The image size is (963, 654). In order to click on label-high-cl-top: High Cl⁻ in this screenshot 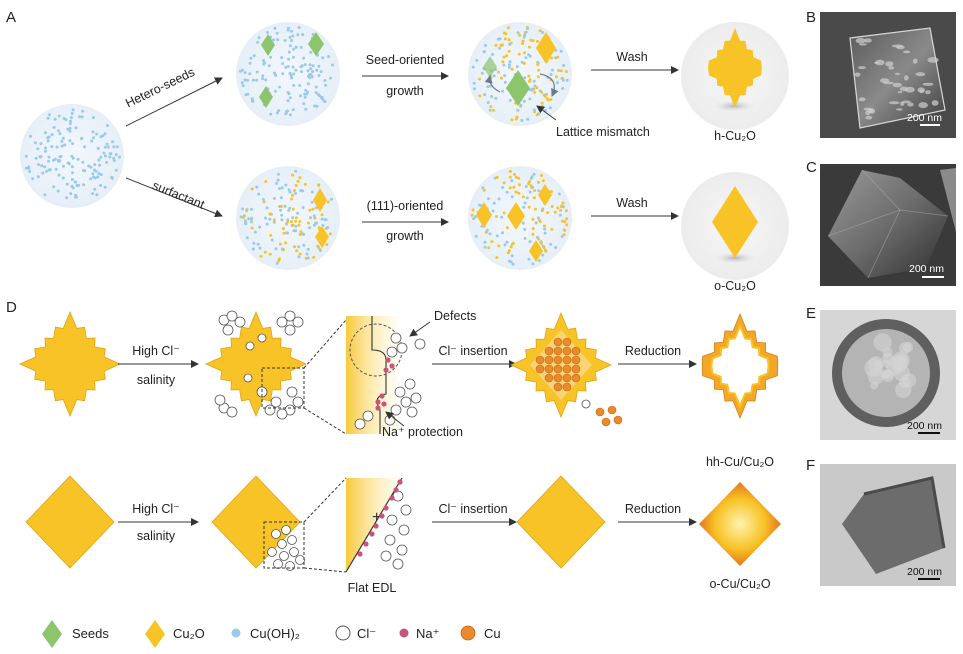, I will do `click(156, 351)`.